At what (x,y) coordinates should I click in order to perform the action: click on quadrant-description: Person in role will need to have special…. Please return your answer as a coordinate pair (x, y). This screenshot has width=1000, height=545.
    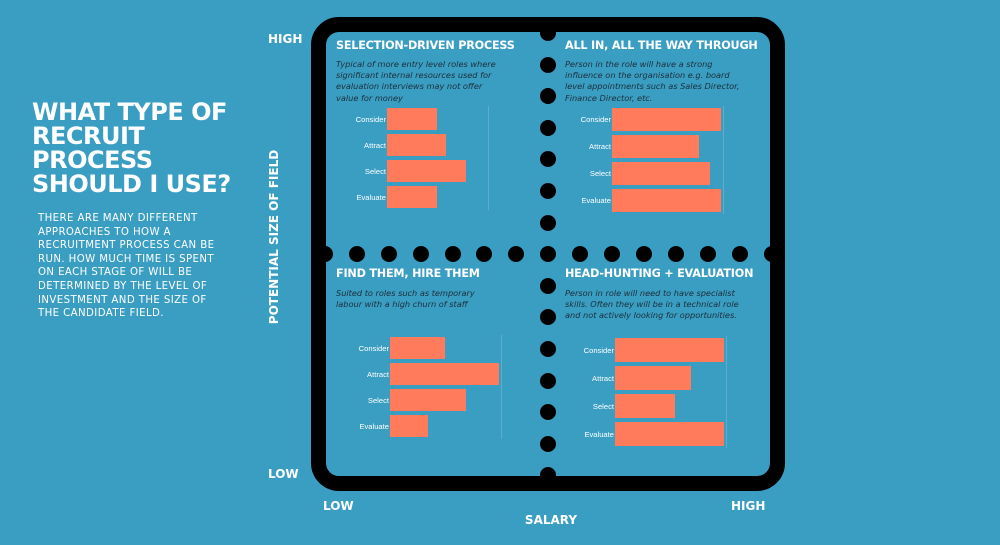
    Looking at the image, I should click on (652, 304).